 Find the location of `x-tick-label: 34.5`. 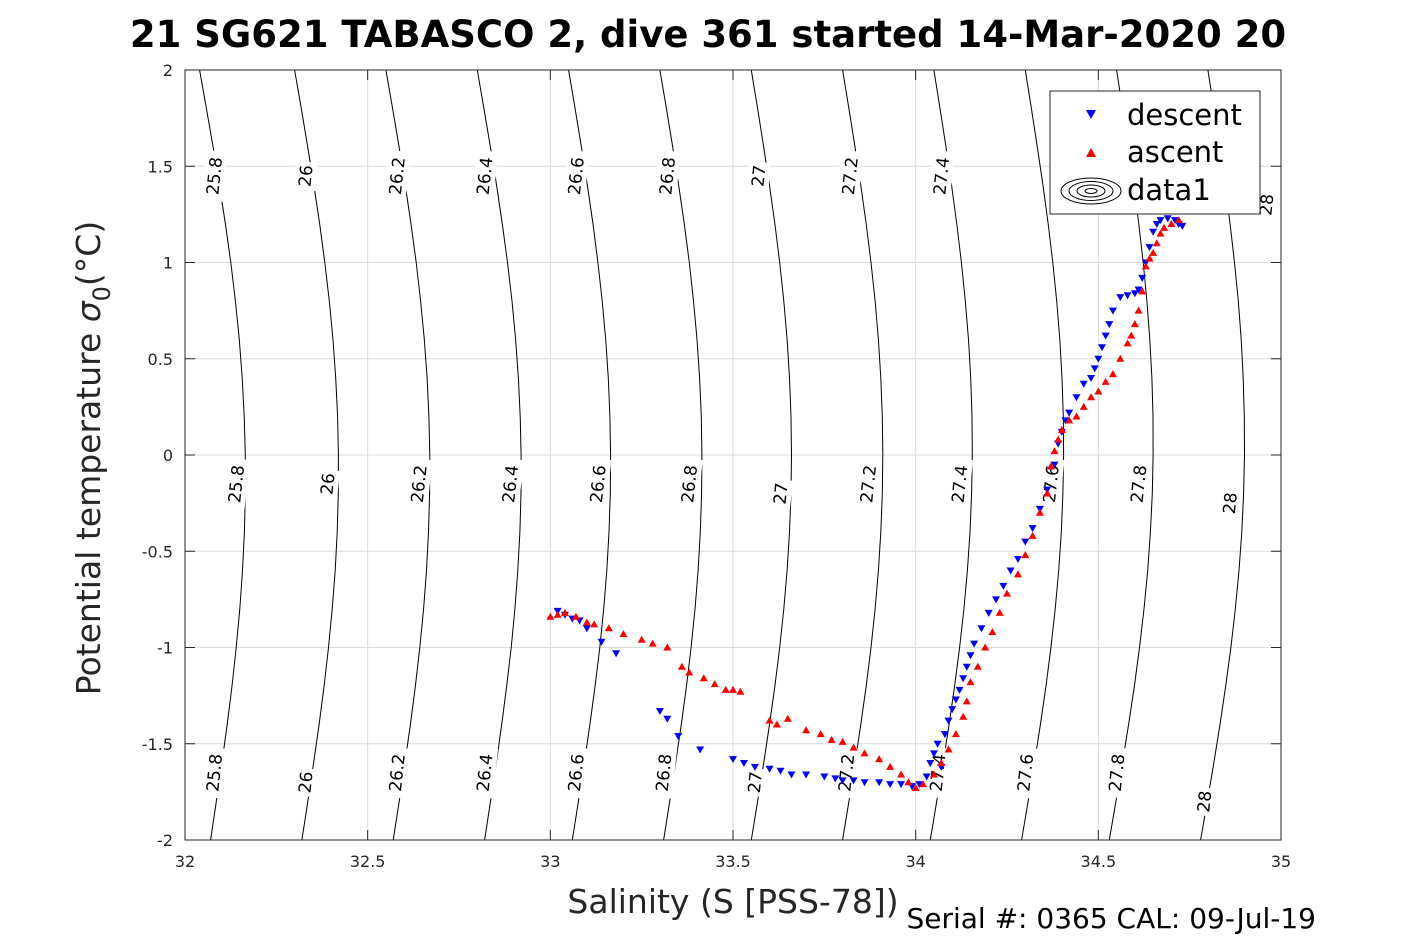

x-tick-label: 34.5 is located at coordinates (1099, 861).